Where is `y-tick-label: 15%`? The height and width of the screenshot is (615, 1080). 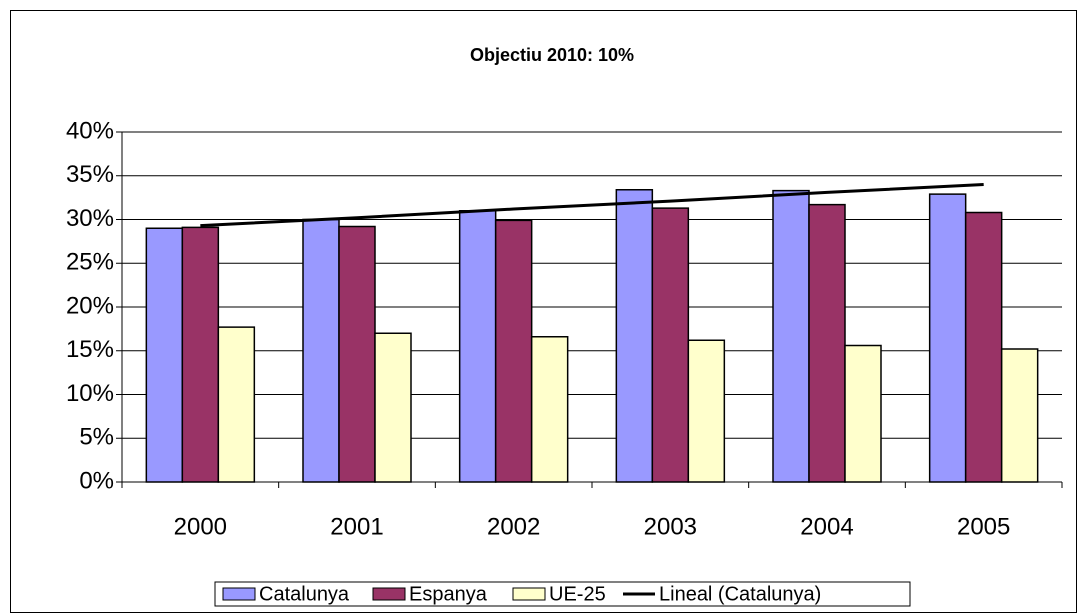 y-tick-label: 15% is located at coordinates (90, 349).